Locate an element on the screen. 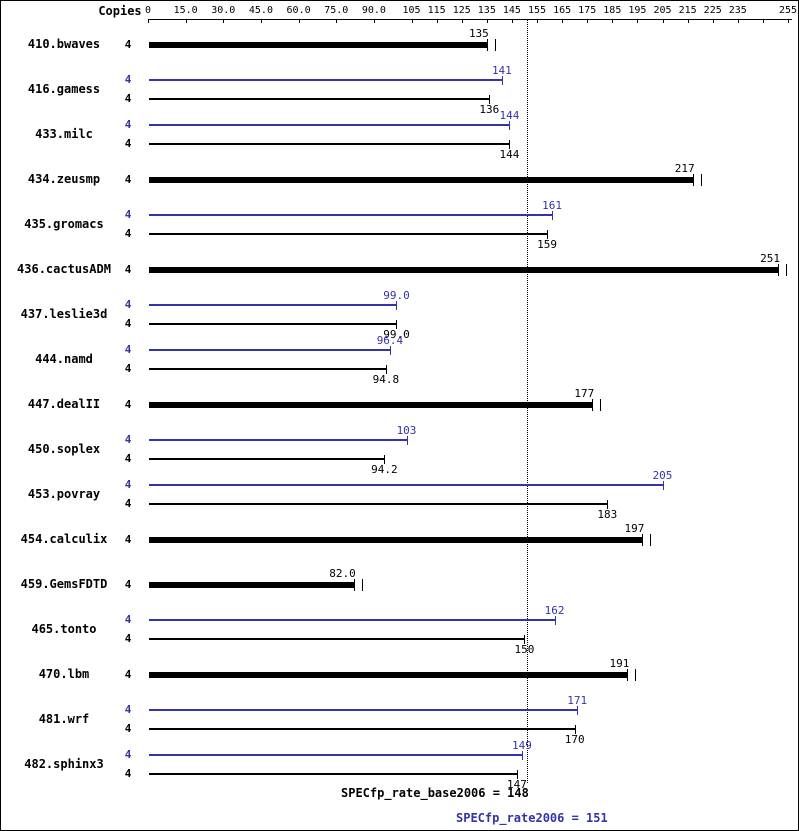 The height and width of the screenshot is (831, 799). base-value-label: 99.0 is located at coordinates (396, 334).